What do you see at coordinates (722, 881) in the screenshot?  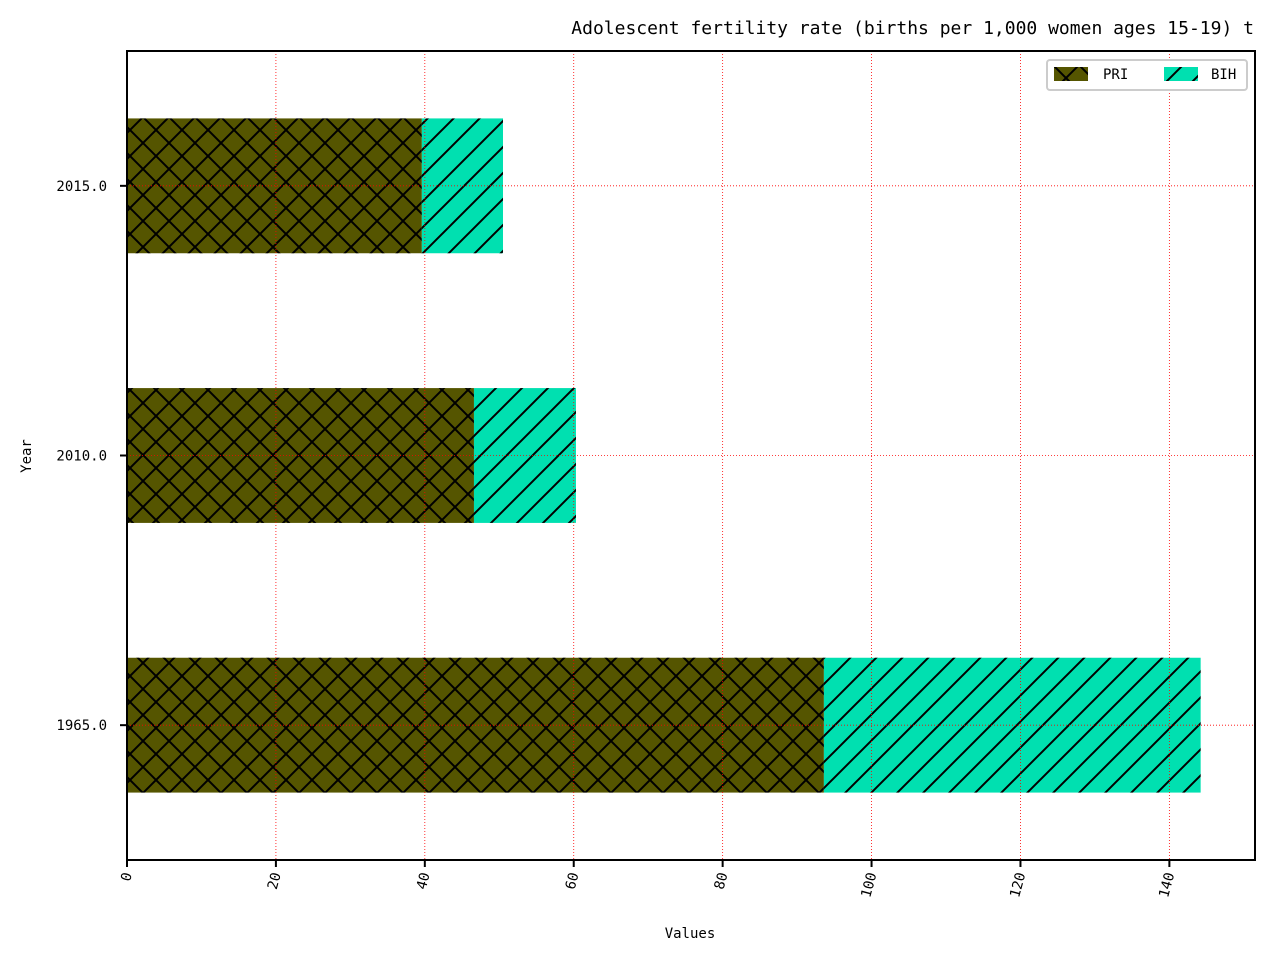 I see `x-tick-label: 80` at bounding box center [722, 881].